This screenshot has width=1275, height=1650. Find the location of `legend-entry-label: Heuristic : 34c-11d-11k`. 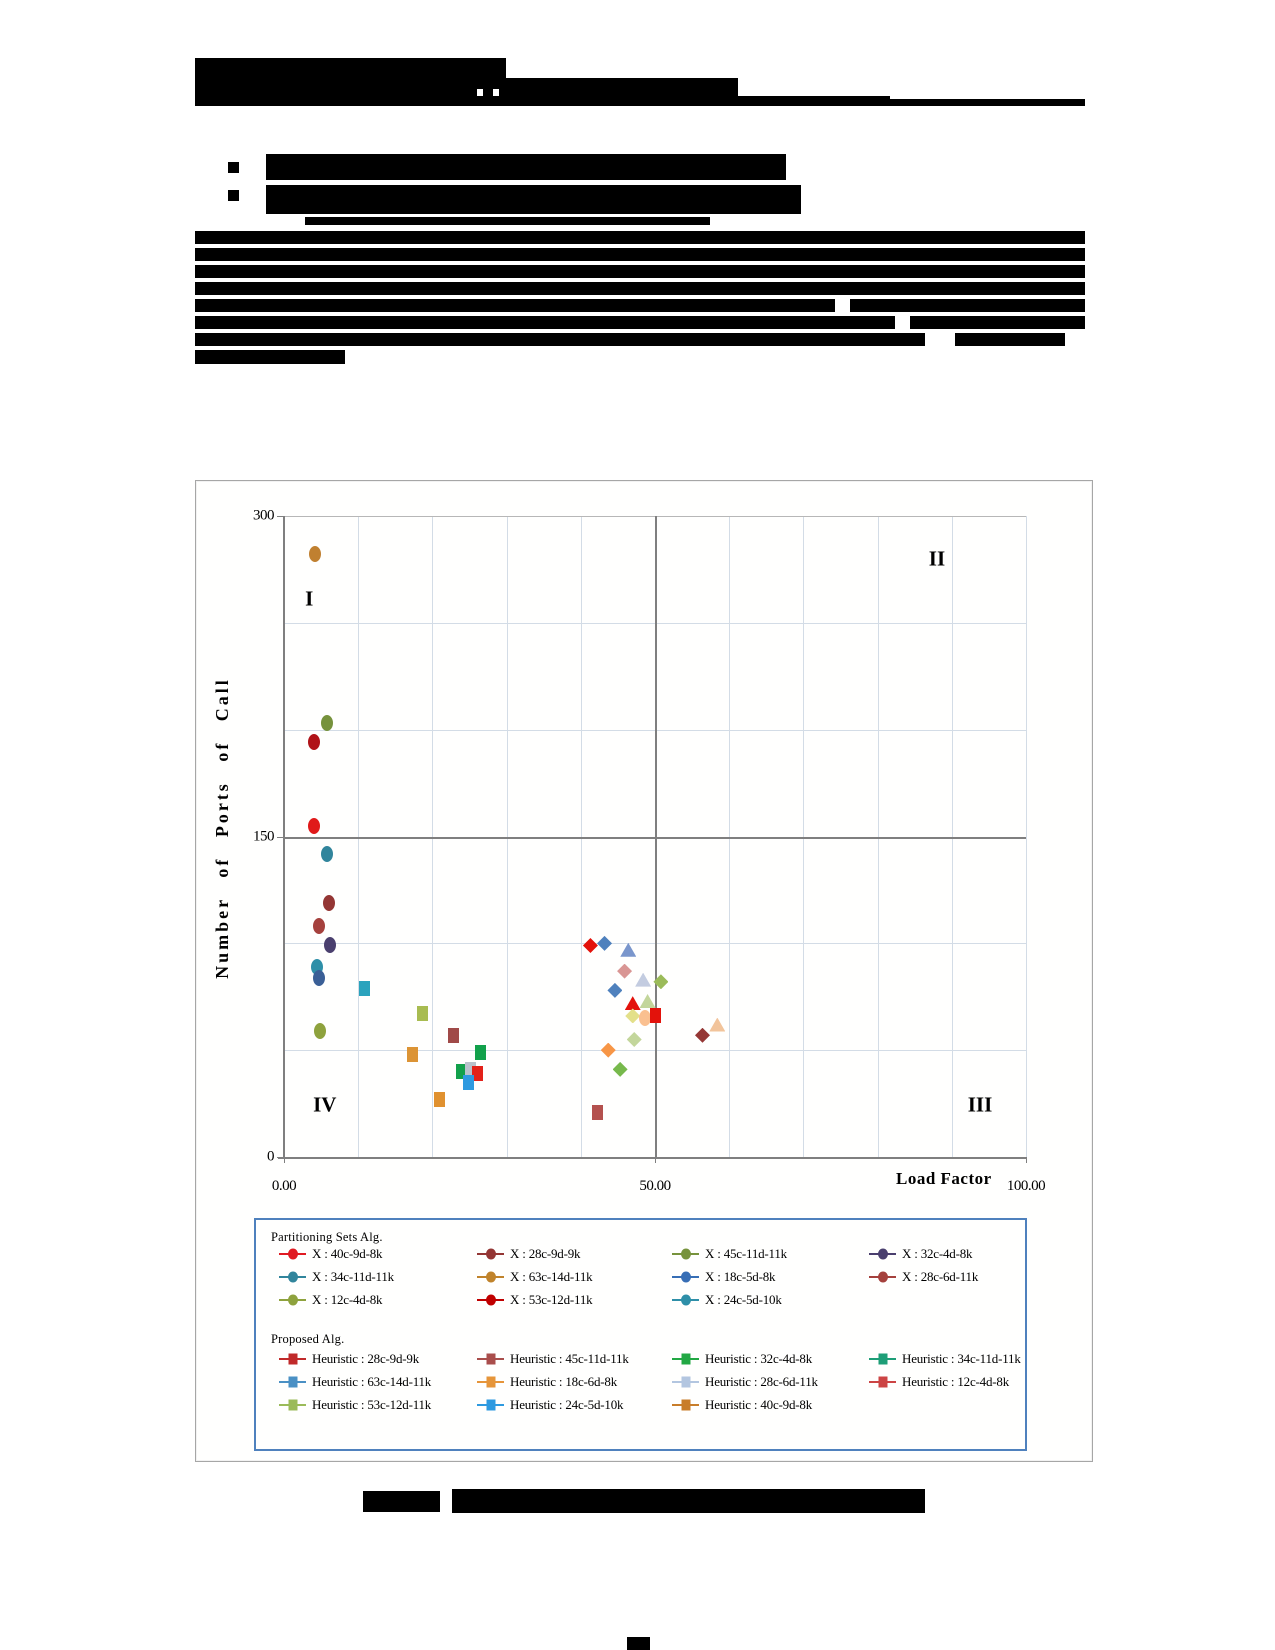

legend-entry-label: Heuristic : 34c-11d-11k is located at coordinates (961, 1358).